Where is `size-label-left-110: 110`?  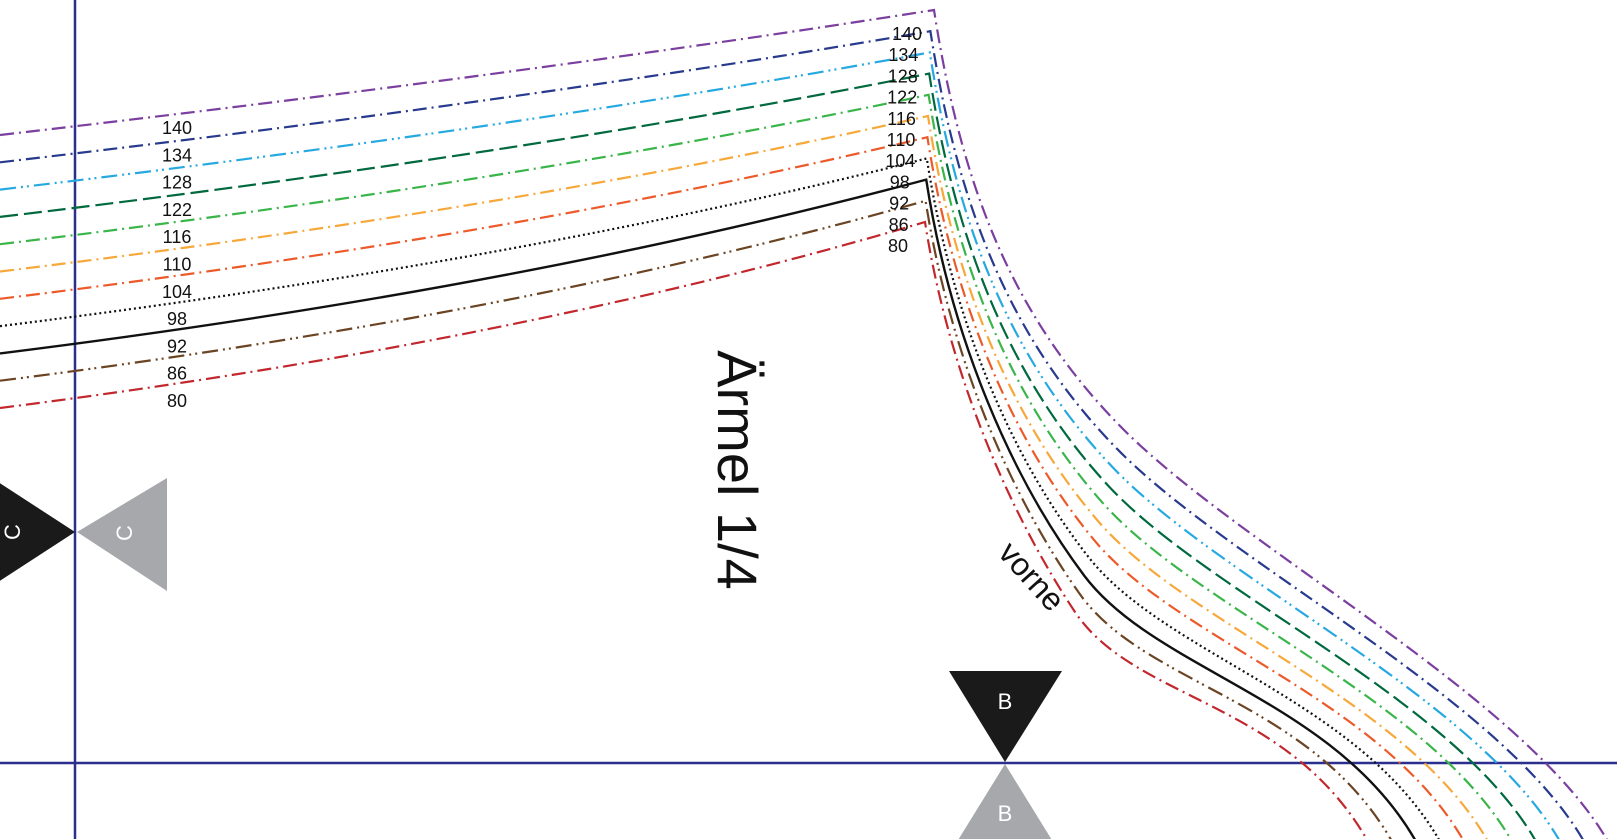
size-label-left-110: 110 is located at coordinates (177, 265).